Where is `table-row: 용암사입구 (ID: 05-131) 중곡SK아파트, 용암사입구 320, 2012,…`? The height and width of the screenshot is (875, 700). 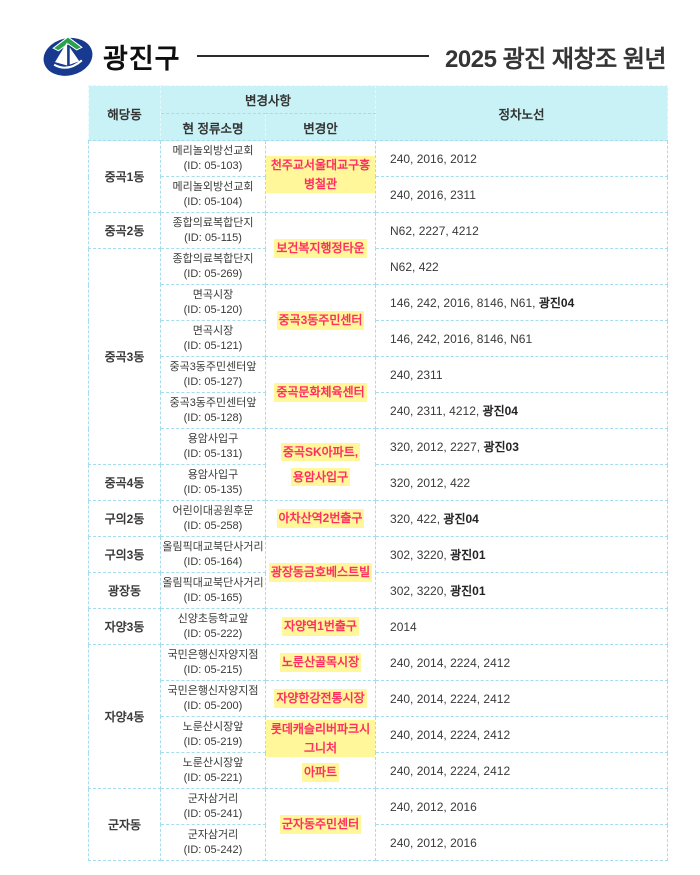 table-row: 용암사입구 (ID: 05-131) 중곡SK아파트, 용암사입구 320, 2012,… is located at coordinates (379, 464).